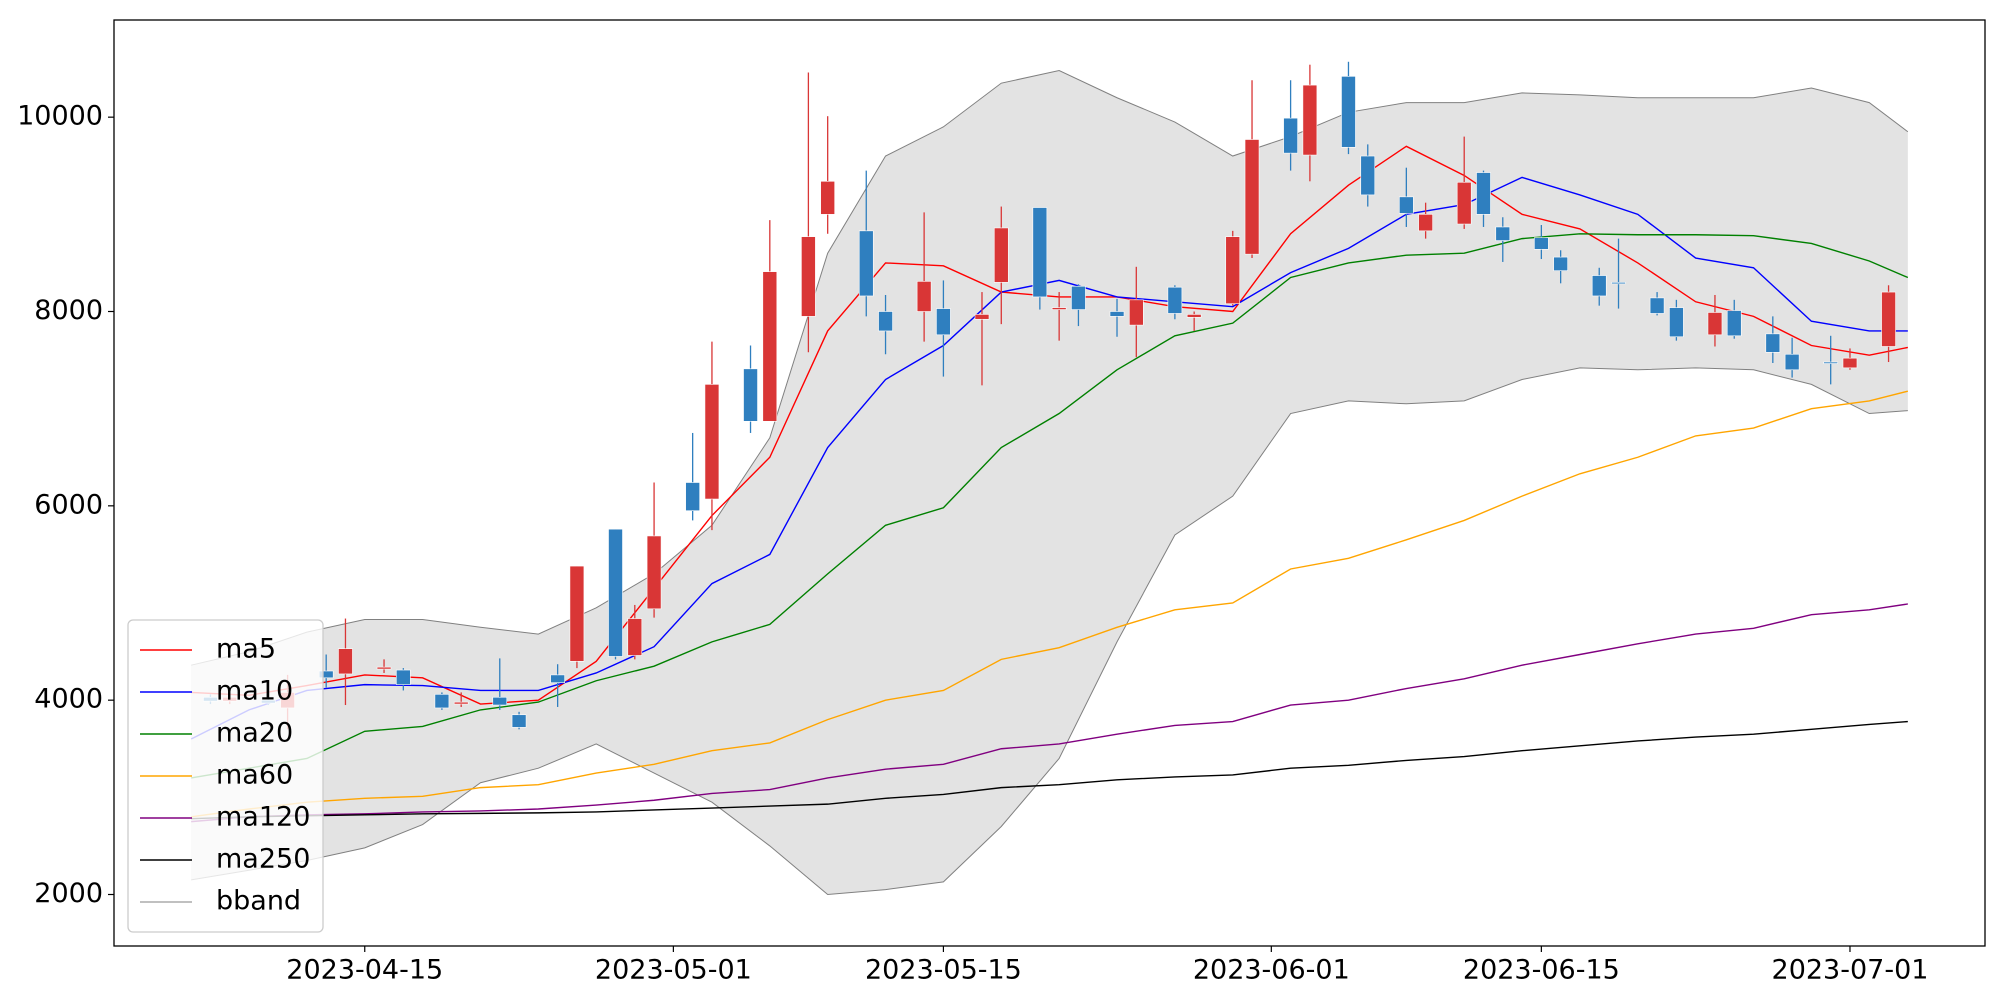  I want to click on y-tick-label: 6000, so click(68, 504).